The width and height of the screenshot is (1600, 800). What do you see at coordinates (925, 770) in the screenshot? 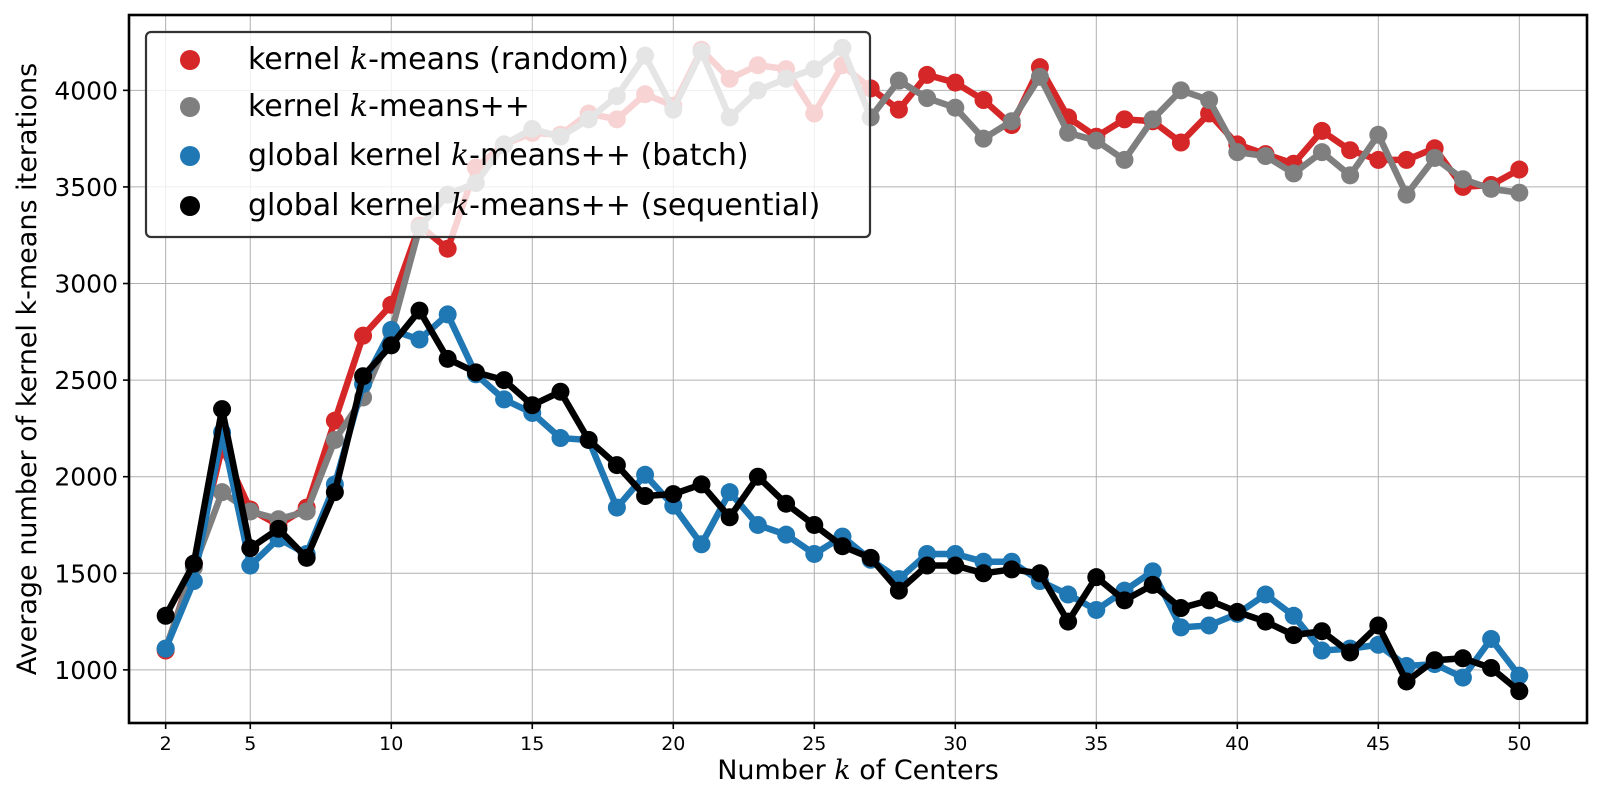
I see `x-axis-label-after: of Centers` at bounding box center [925, 770].